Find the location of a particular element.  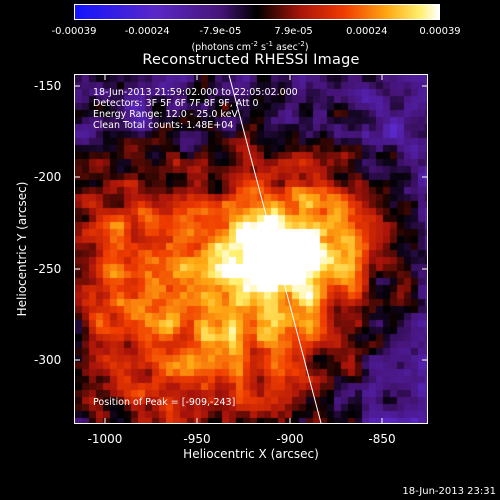

colorbar-tick-label: 0.00024 is located at coordinates (367, 31).